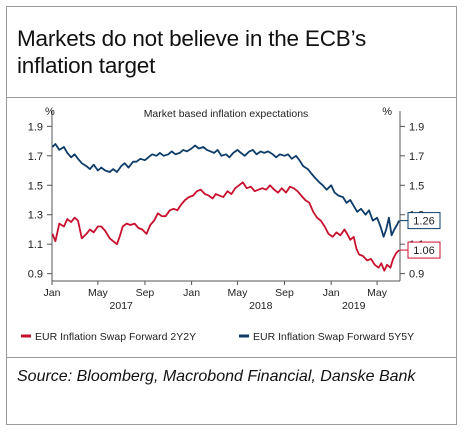 The image size is (465, 433). I want to click on x-year-label: 2017, so click(122, 306).